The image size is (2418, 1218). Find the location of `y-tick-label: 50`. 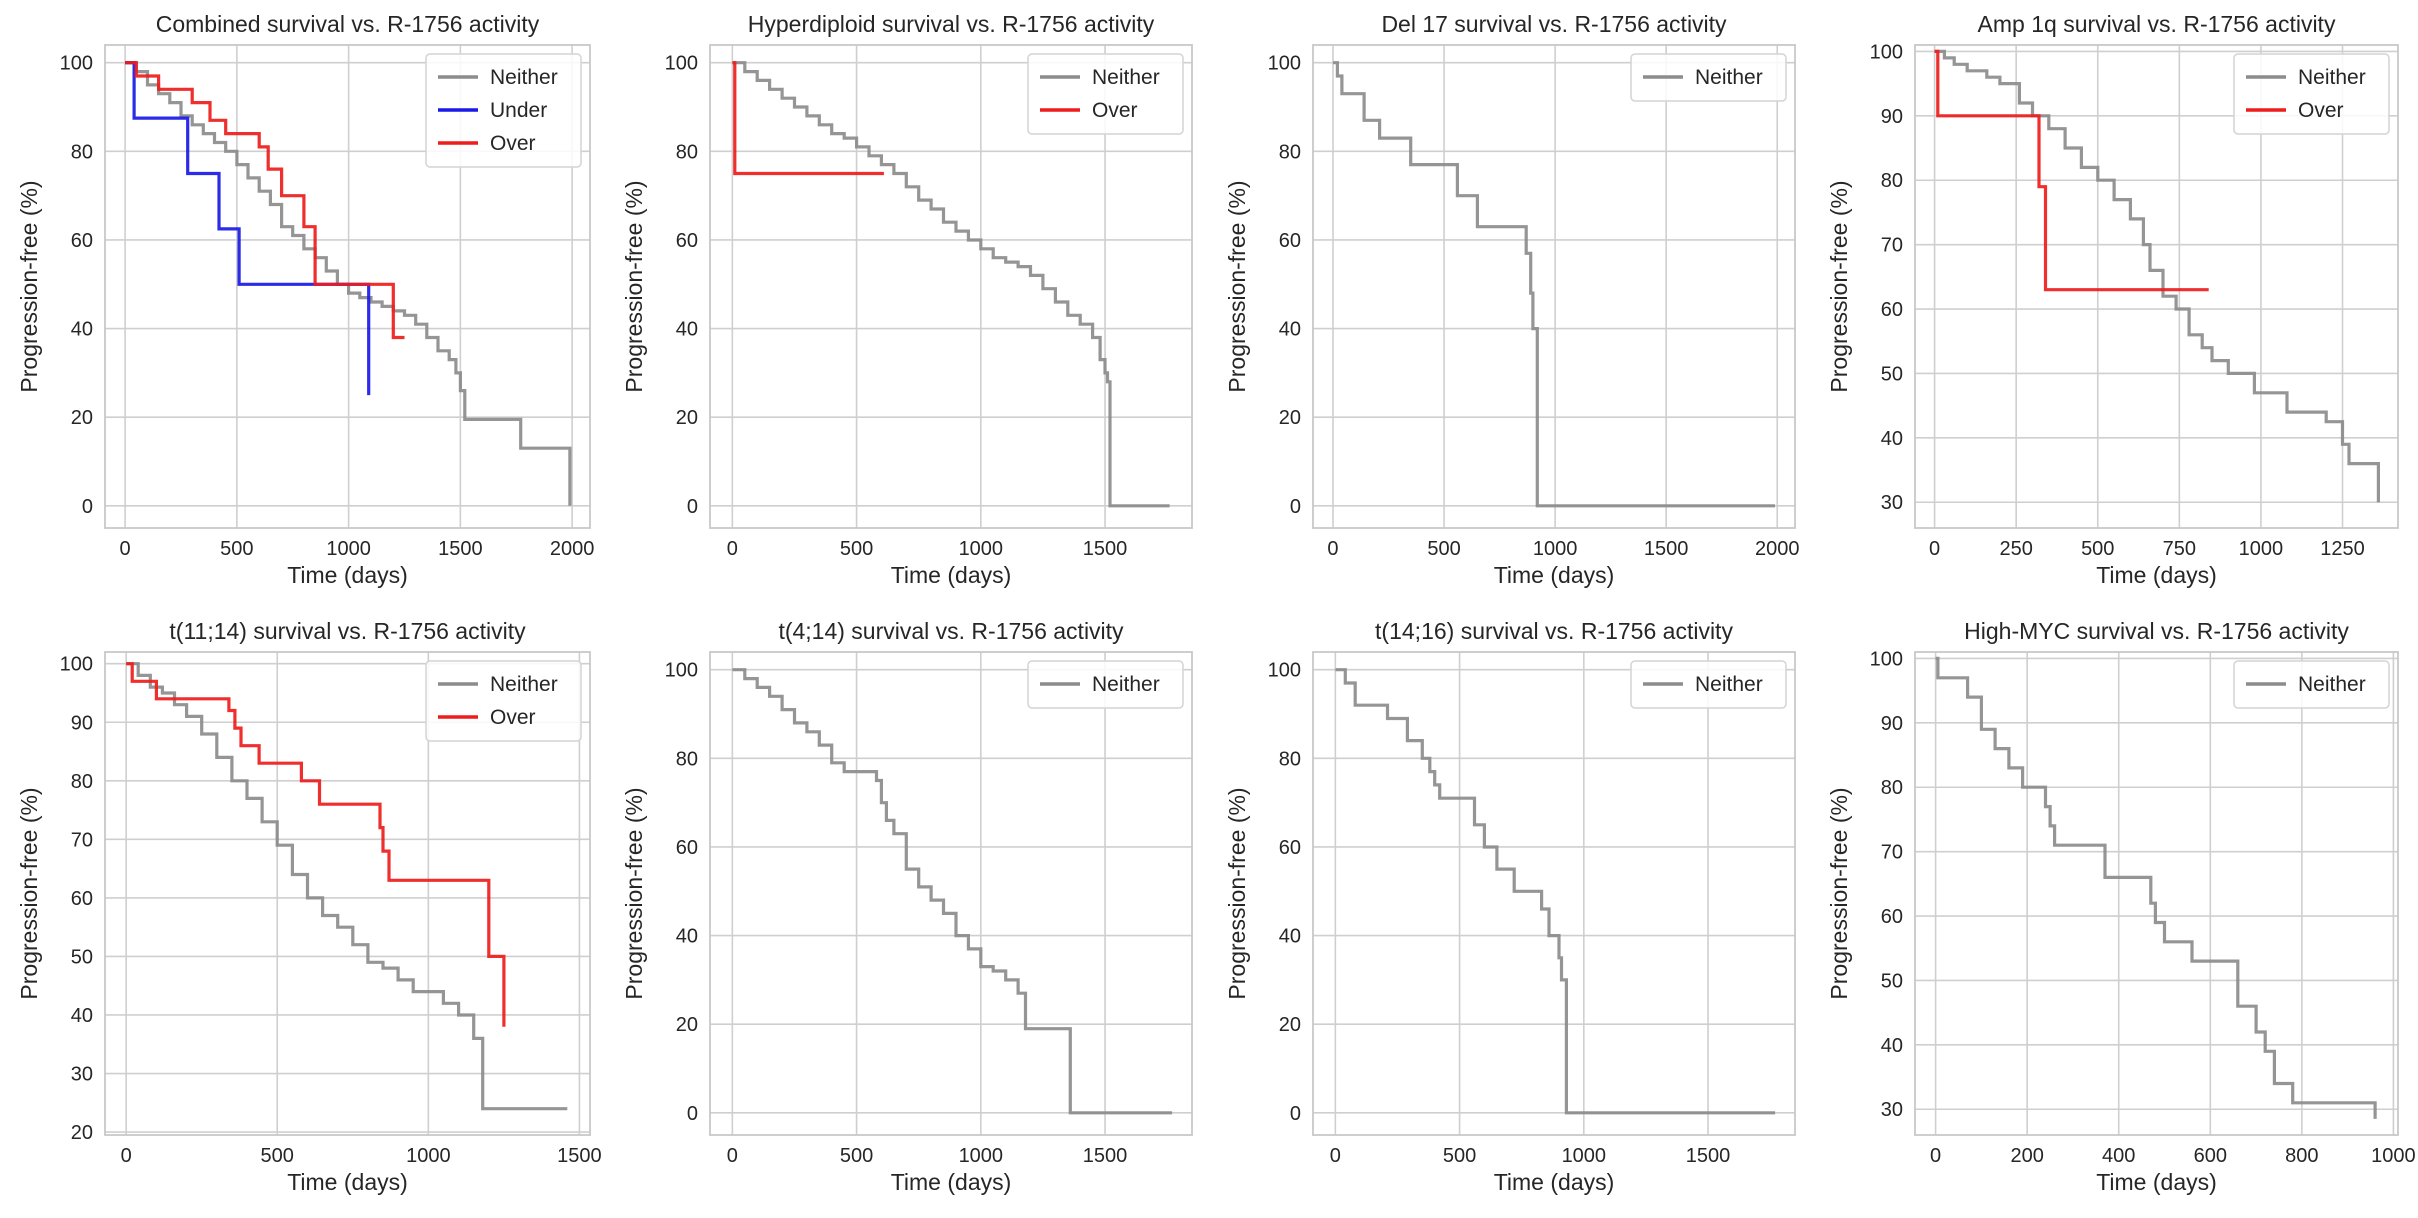

y-tick-label: 50 is located at coordinates (1892, 374).